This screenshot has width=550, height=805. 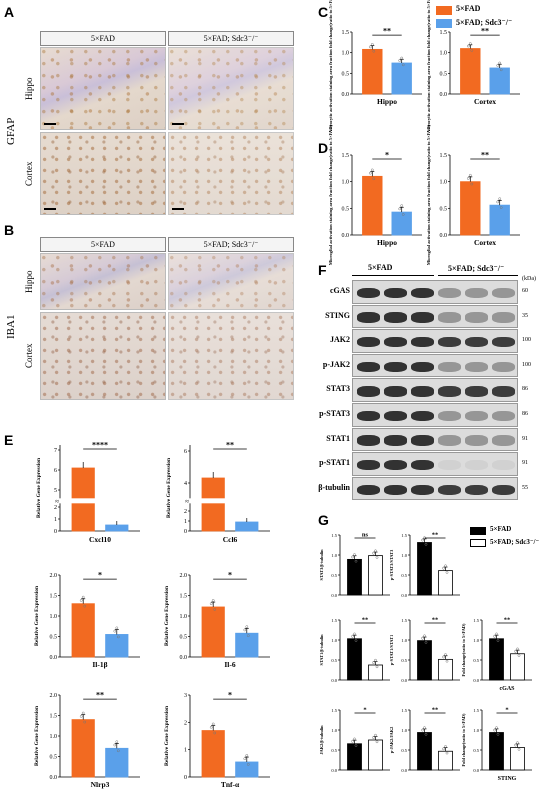 I want to click on axis-break-mark: ≈, so click(x=57, y=501).